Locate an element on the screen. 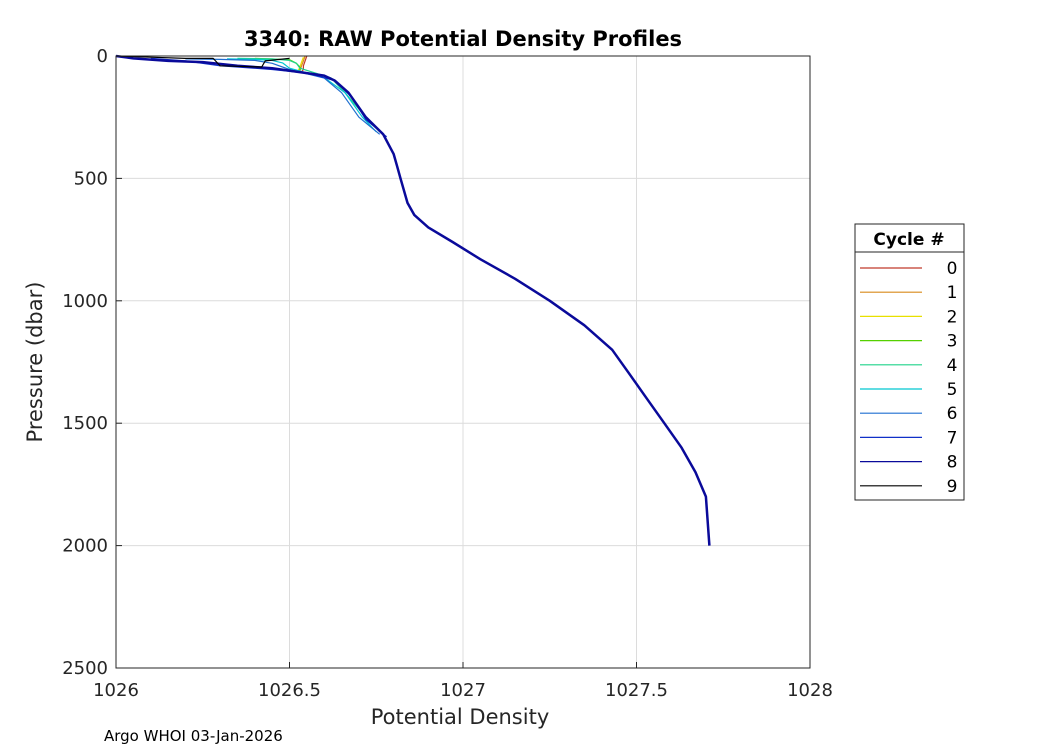 The width and height of the screenshot is (1050, 750). legend-box is located at coordinates (909, 362).